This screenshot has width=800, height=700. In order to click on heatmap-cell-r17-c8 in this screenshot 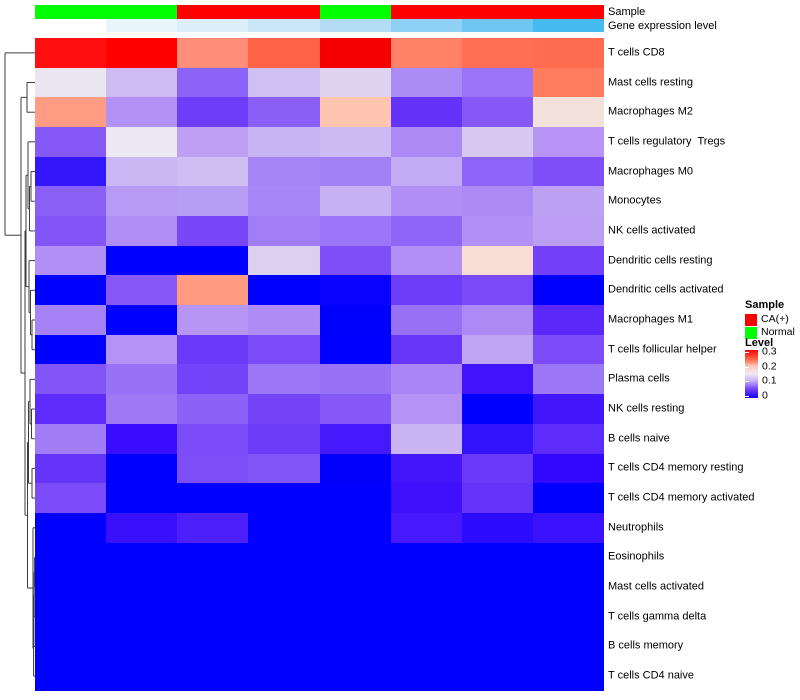, I will do `click(568, 527)`.